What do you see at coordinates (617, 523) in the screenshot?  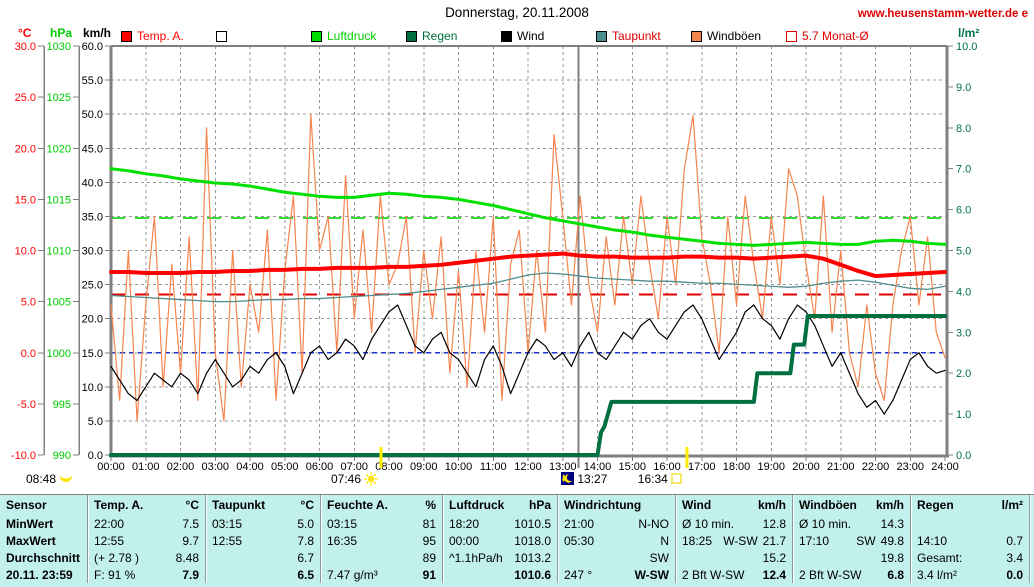 I see `table-cell: 21:00 N-NO` at bounding box center [617, 523].